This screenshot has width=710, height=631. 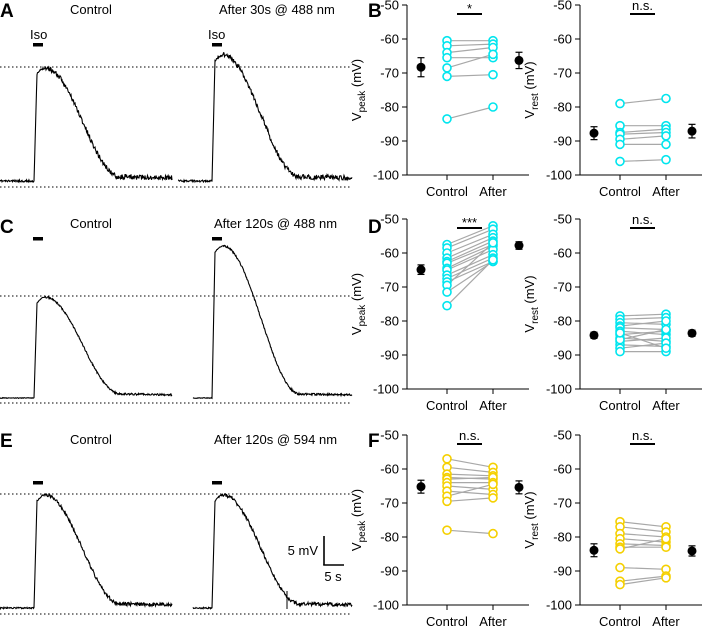 What do you see at coordinates (375, 227) in the screenshot?
I see `panel-letter-d: D` at bounding box center [375, 227].